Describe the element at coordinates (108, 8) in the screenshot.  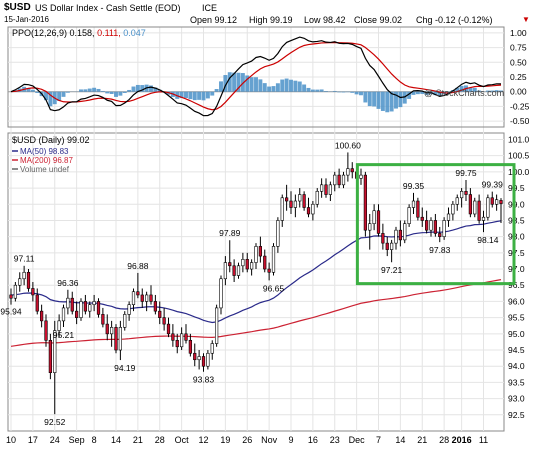
I see `instrument-name: US Dollar Index - Cash Settle (EOD)` at that location.